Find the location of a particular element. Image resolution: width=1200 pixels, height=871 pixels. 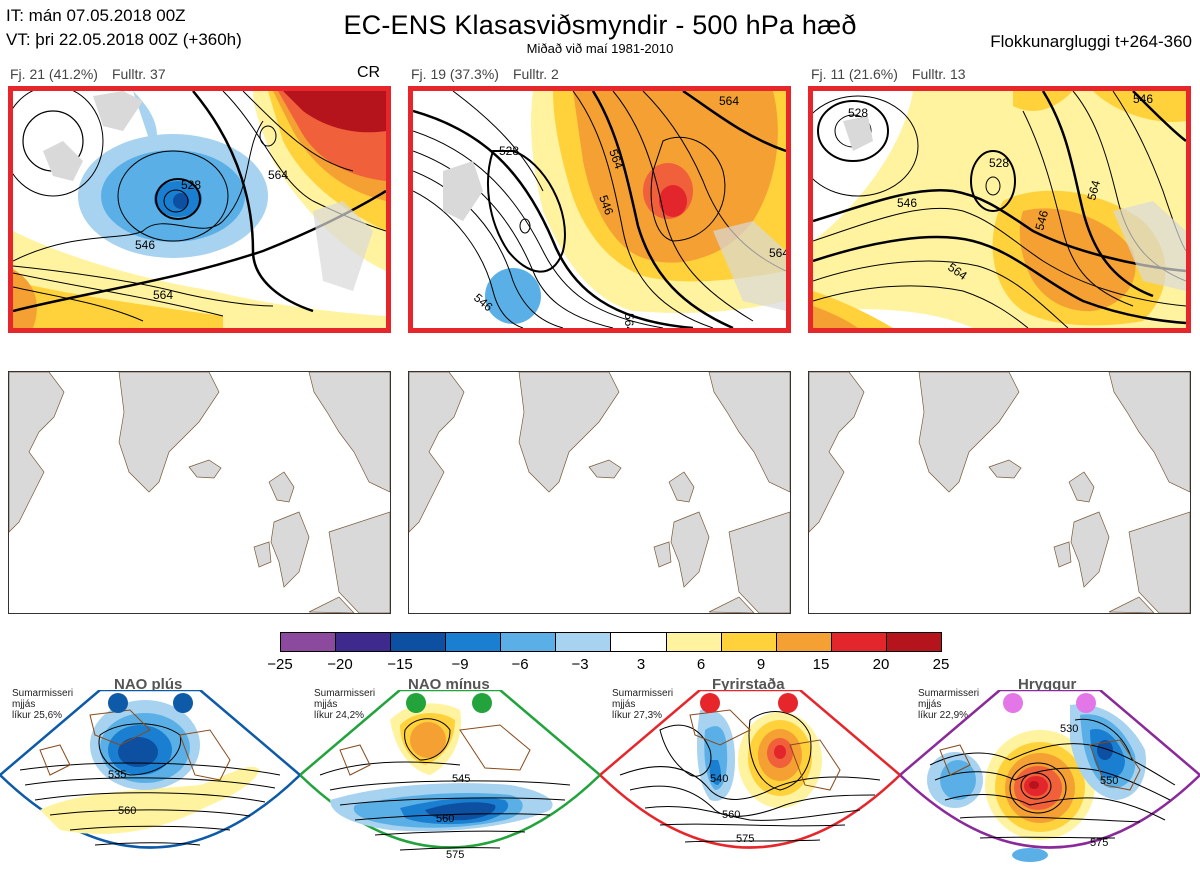

colorbar-tick: −15 is located at coordinates (400, 664).